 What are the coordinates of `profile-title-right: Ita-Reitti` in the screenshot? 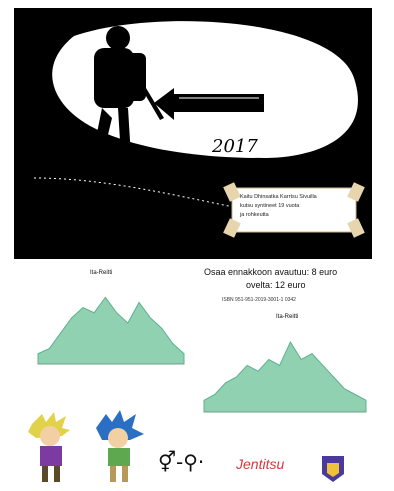 It's located at (287, 317).